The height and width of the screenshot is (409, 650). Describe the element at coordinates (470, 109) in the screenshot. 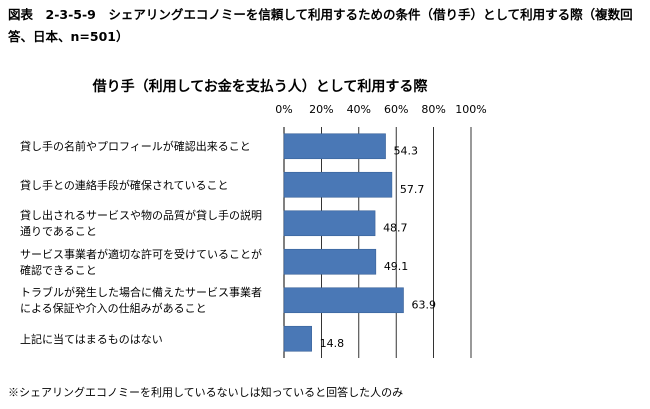

I see `x-tick-label: 100%` at that location.